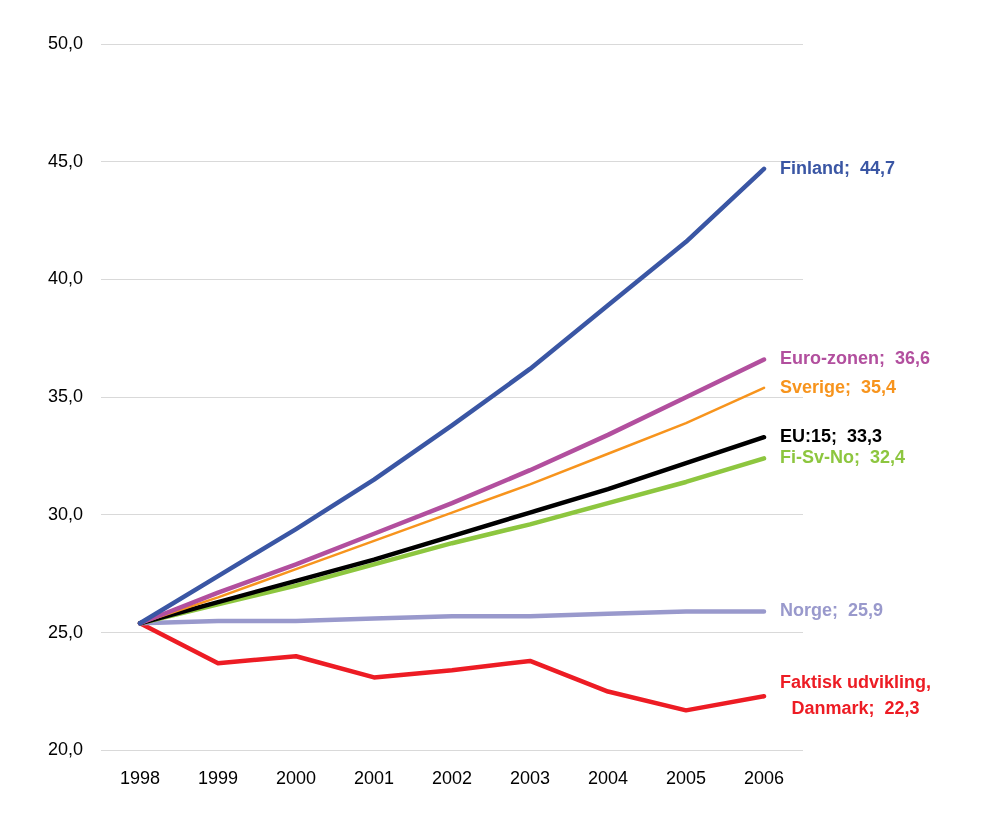 This screenshot has height=836, width=1003. What do you see at coordinates (218, 778) in the screenshot?
I see `x-tick-label: 1999` at bounding box center [218, 778].